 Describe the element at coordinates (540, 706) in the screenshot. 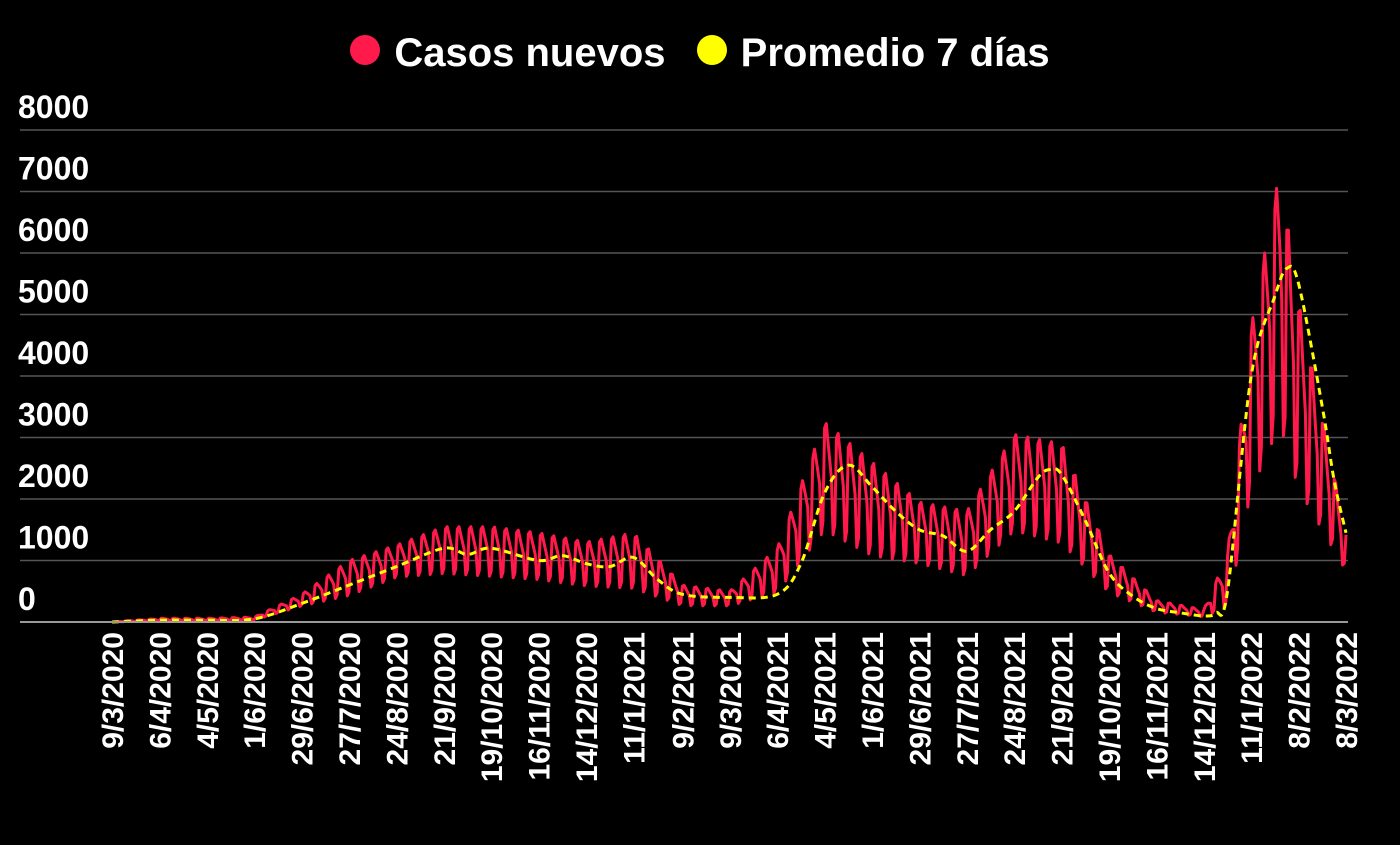

I see `x-tick-label-9: 16/11/2020` at that location.